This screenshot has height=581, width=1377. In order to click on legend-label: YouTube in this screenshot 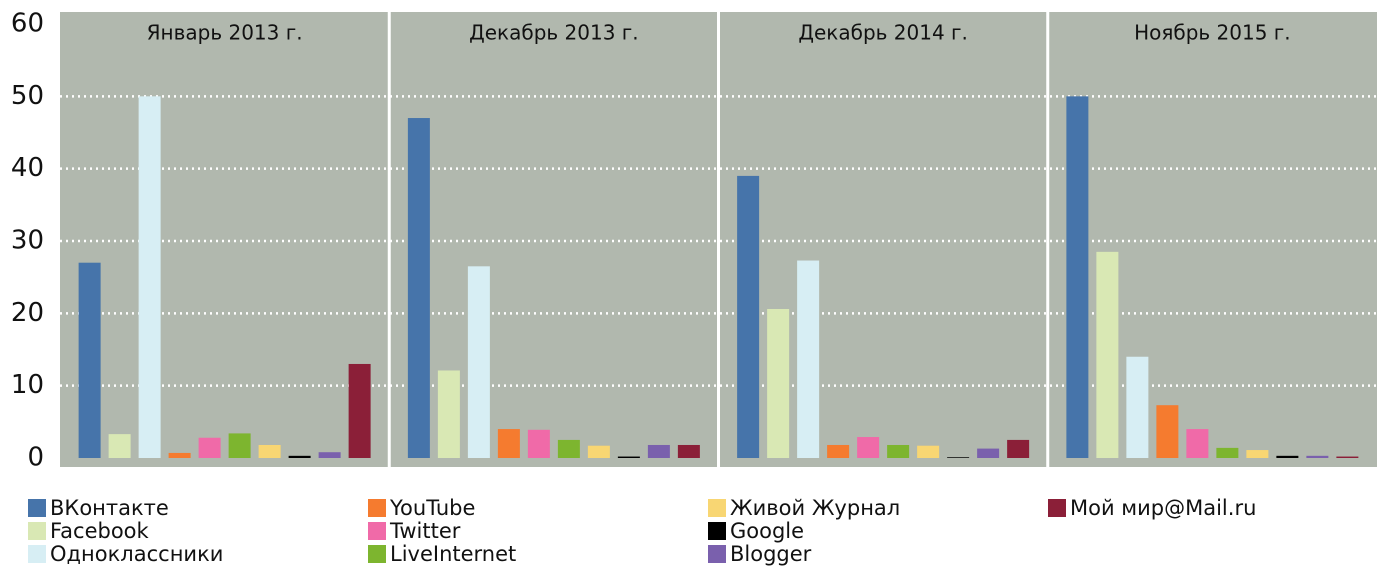, I will do `click(432, 508)`.